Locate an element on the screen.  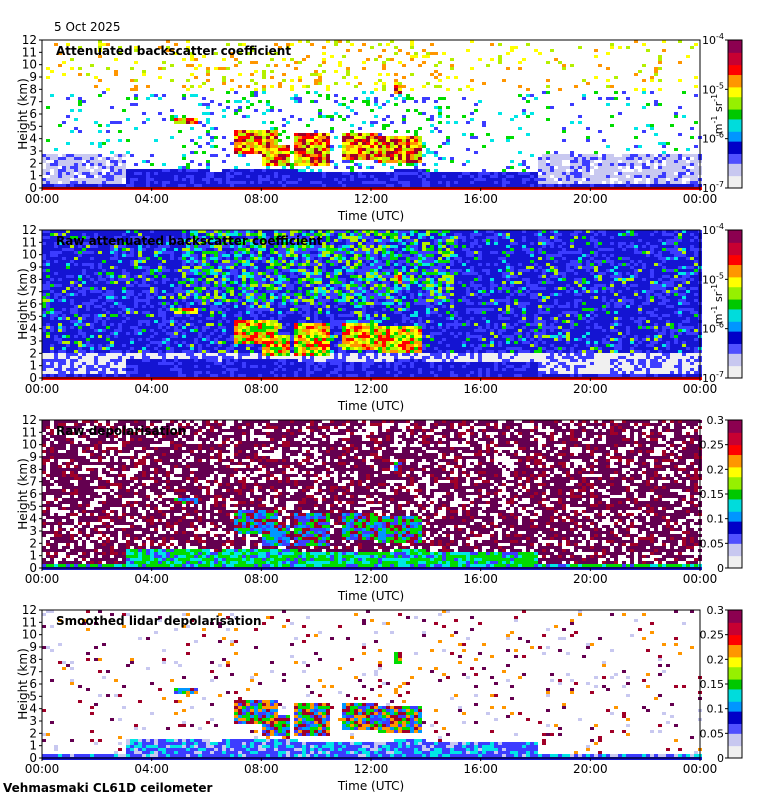
panel-title: Smoothed lidar depolarisation is located at coordinates (159, 621).